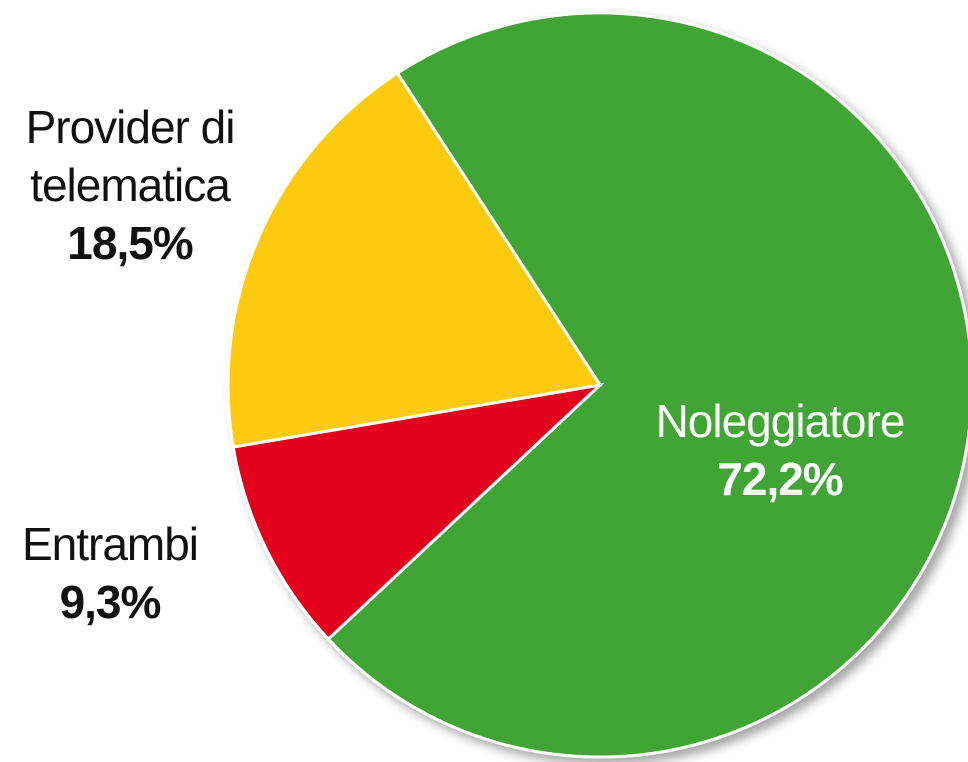 This screenshot has height=762, width=968. I want to click on value-label: 9,3%, so click(110, 602).